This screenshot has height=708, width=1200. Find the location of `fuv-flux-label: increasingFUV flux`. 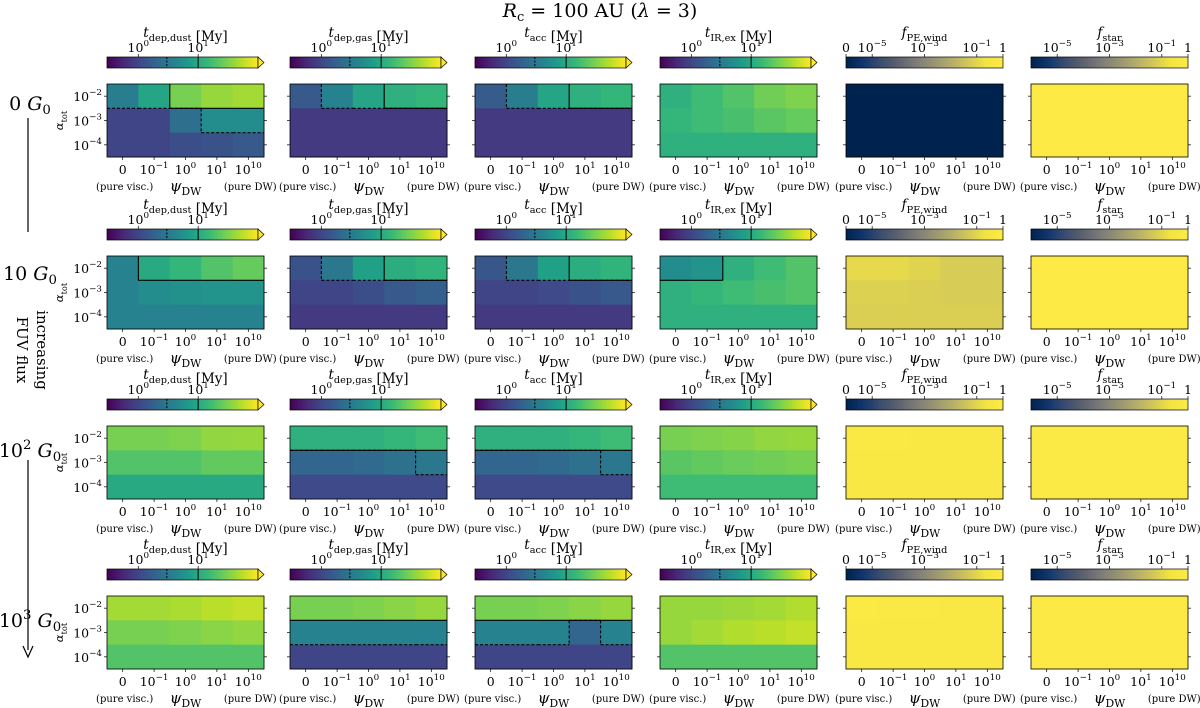

fuv-flux-label: increasingFUV flux is located at coordinates (32, 350).